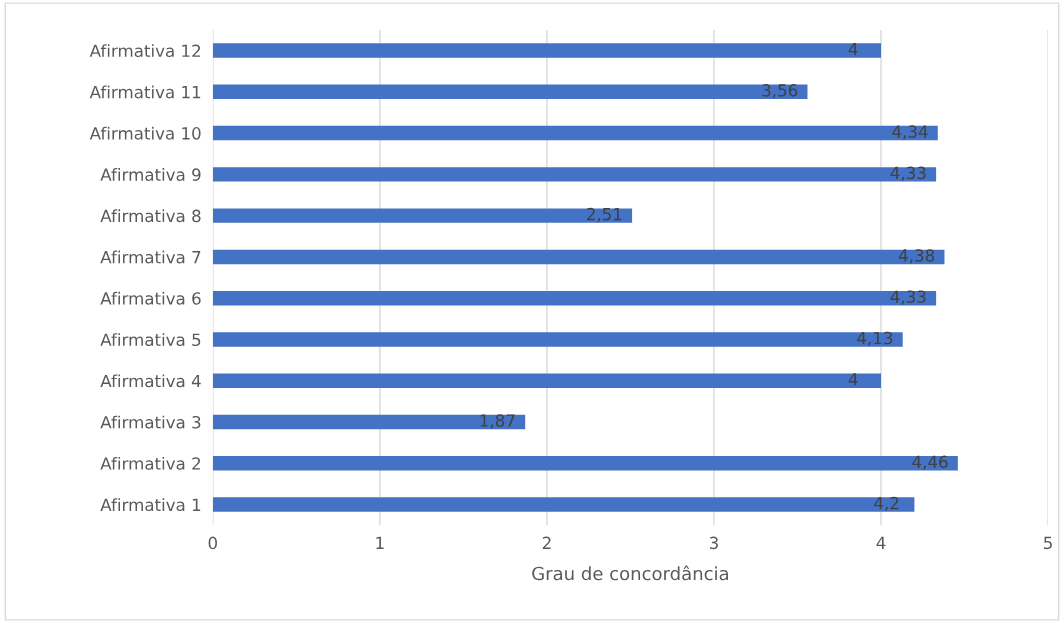  Describe the element at coordinates (150, 463) in the screenshot. I see `y-tick-label: Afirmativa 2` at that location.